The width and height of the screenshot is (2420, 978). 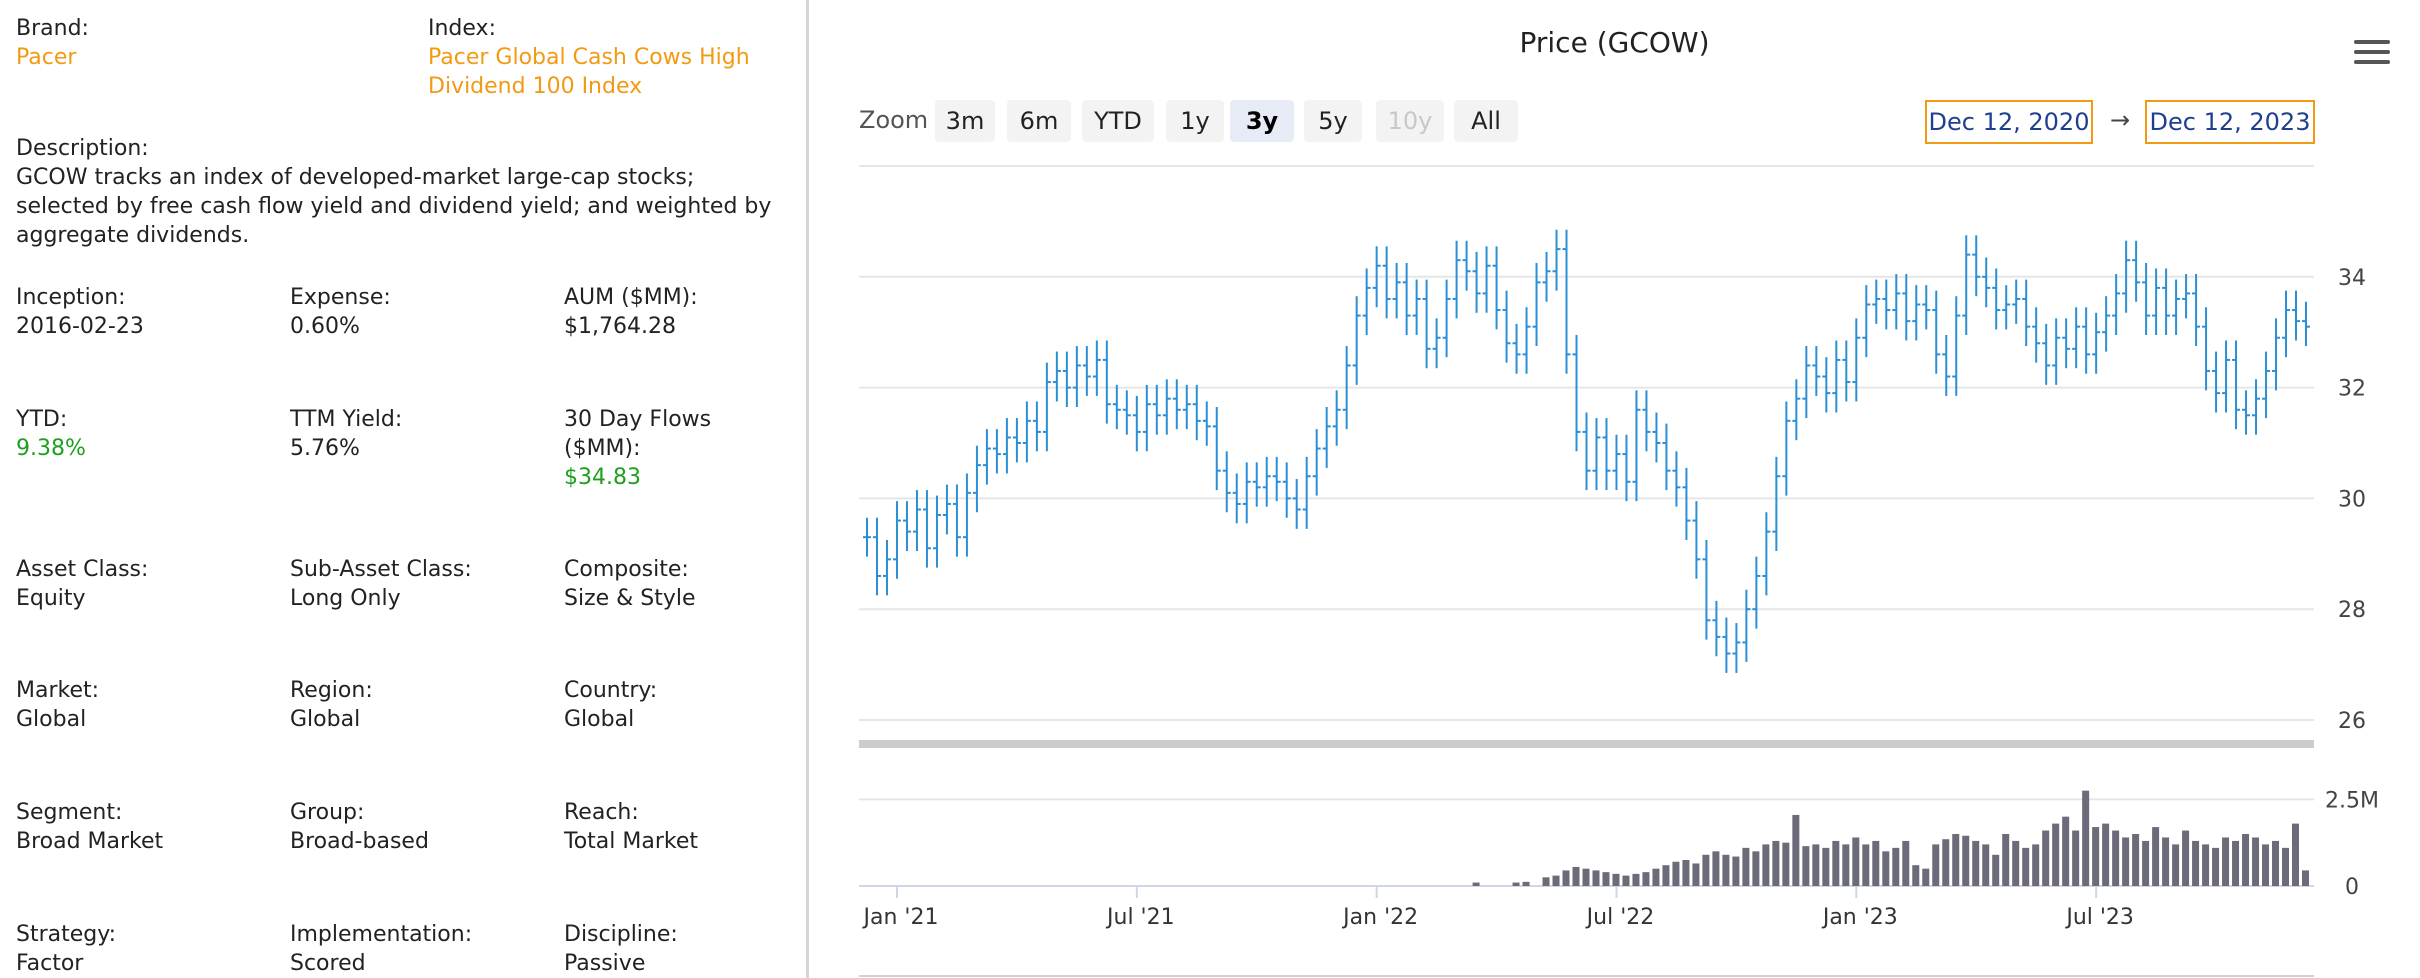 I want to click on date-range-arrow: →, so click(x=2120, y=120).